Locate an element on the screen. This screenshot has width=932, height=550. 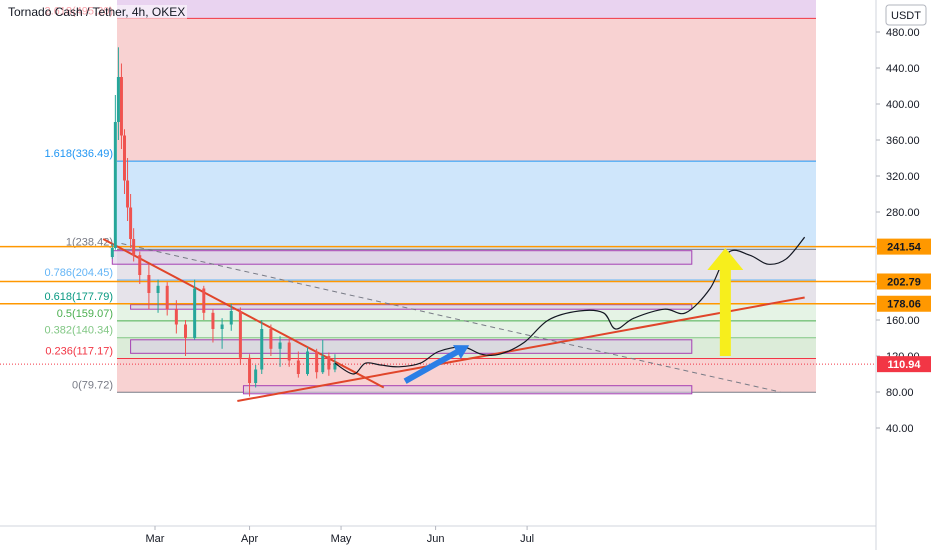
fib-label: 1(238.42) is located at coordinates (89, 242).